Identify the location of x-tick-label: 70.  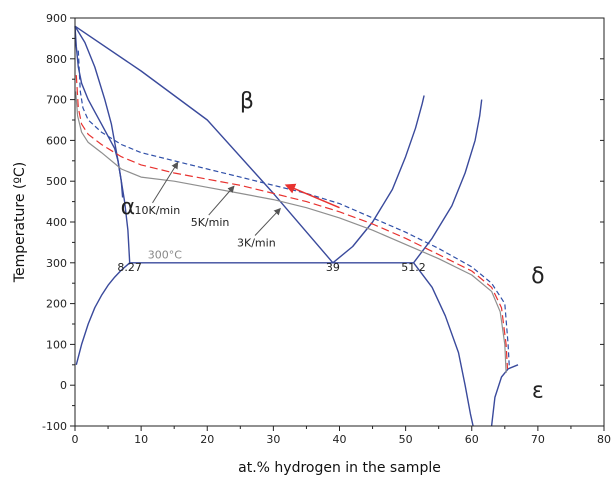
(538, 439).